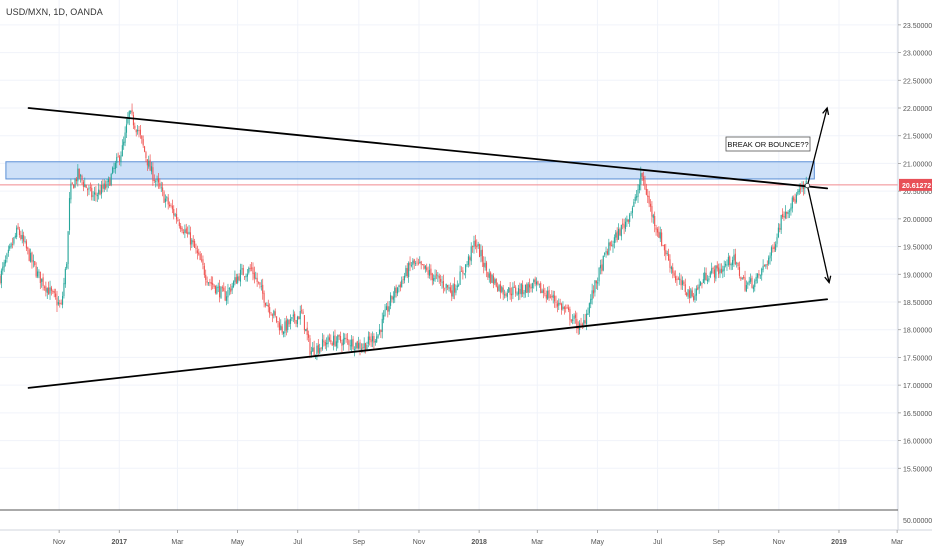  I want to click on descending-trendline, so click(428, 148).